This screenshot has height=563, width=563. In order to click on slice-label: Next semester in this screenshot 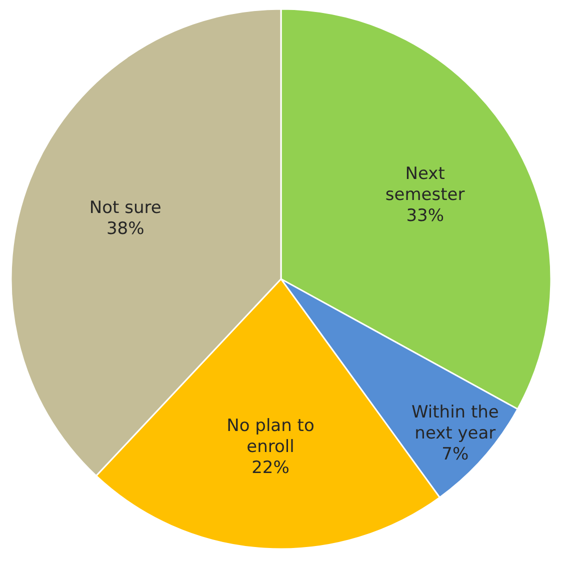, I will do `click(425, 184)`.